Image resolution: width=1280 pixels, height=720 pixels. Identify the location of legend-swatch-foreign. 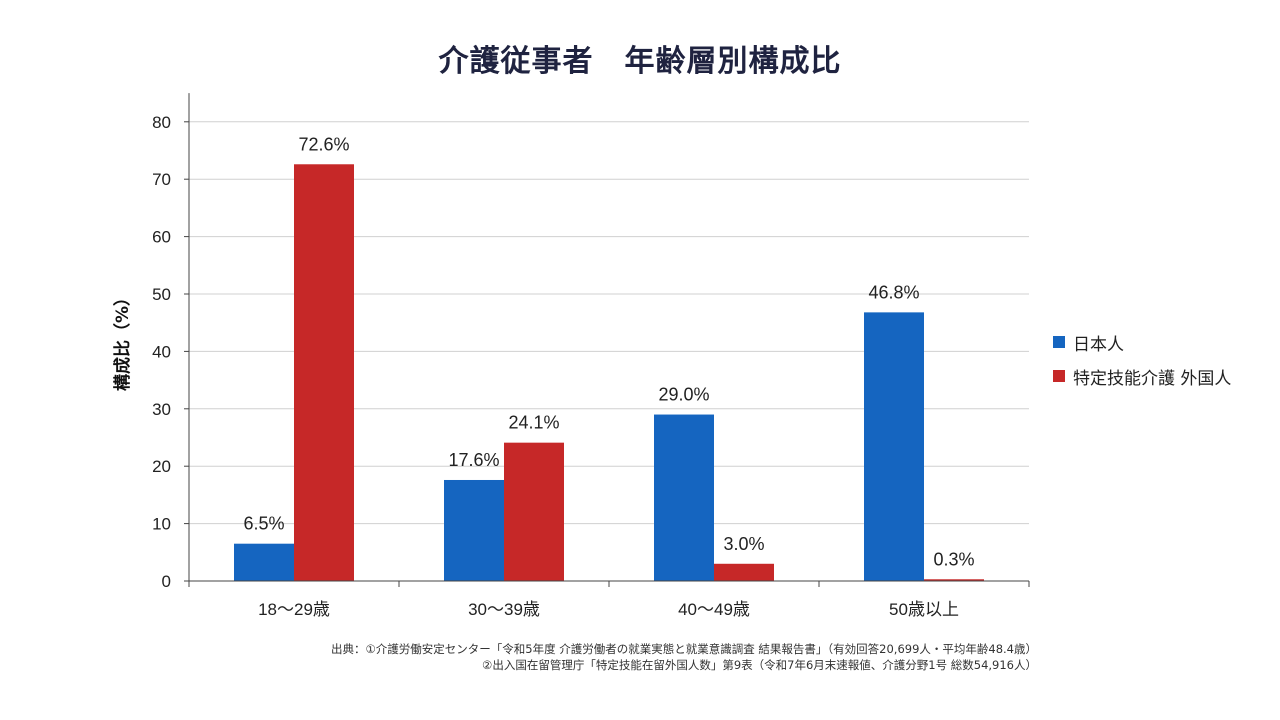
(1059, 376).